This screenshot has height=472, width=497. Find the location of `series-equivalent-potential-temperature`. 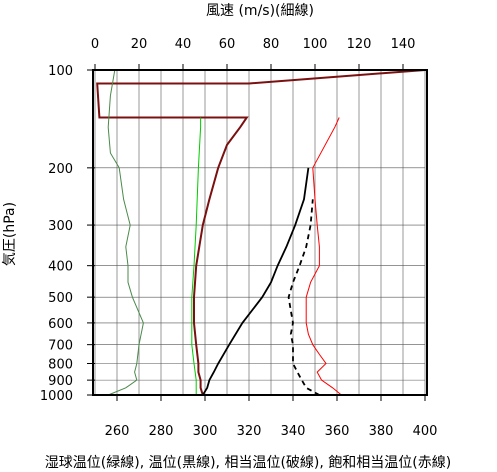

series-equivalent-potential-temperature is located at coordinates (256, 281).